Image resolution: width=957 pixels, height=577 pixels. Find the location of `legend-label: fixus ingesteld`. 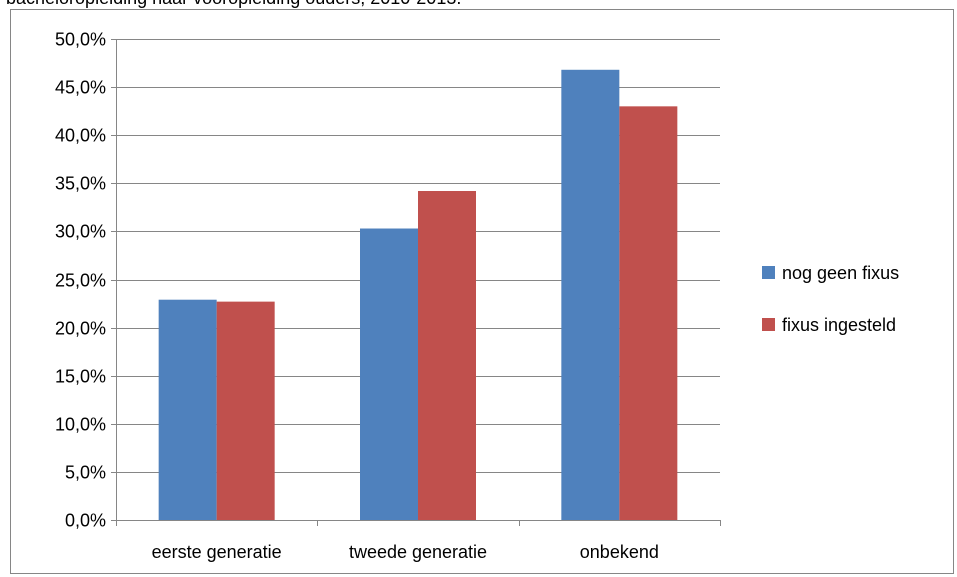

legend-label: fixus ingesteld is located at coordinates (839, 325).